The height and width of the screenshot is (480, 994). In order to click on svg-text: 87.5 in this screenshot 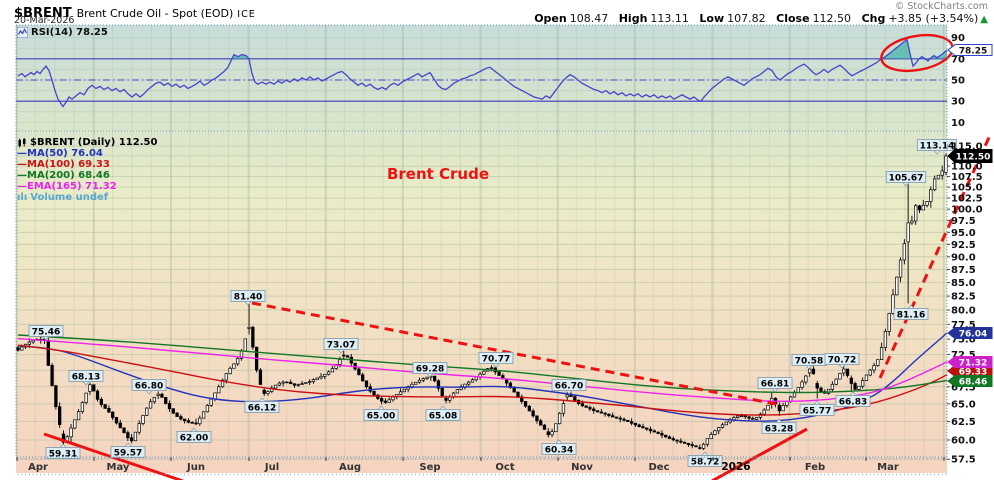, I will do `click(963, 270)`.